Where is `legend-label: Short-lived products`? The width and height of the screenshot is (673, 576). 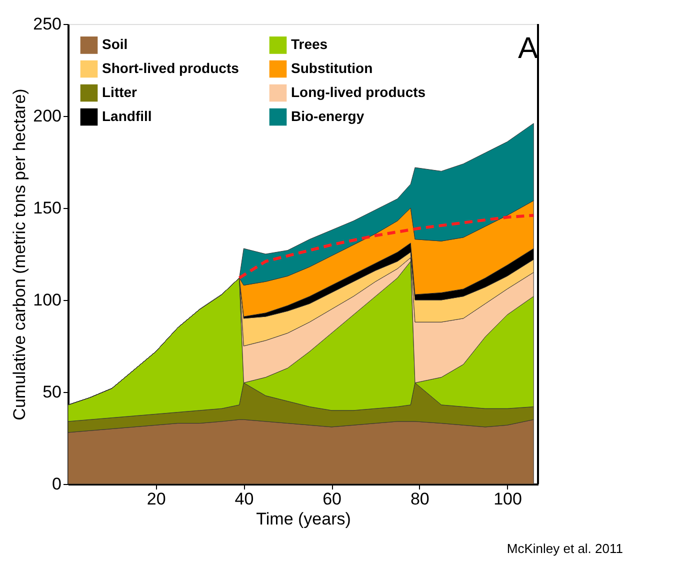
legend-label: Short-lived products is located at coordinates (171, 68).